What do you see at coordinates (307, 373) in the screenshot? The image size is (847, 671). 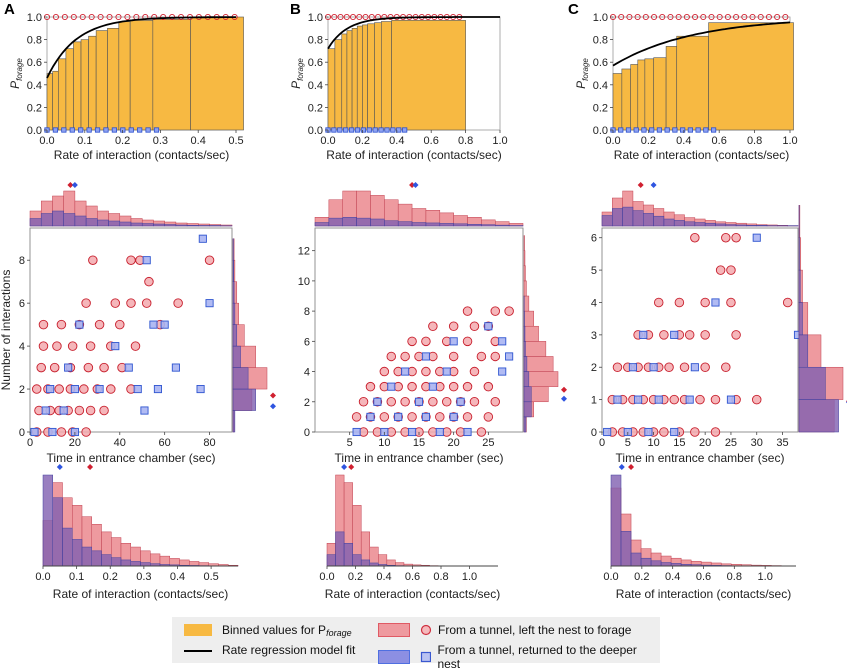 I see `panel-b-scatter-ytick-label: 4` at bounding box center [307, 373].